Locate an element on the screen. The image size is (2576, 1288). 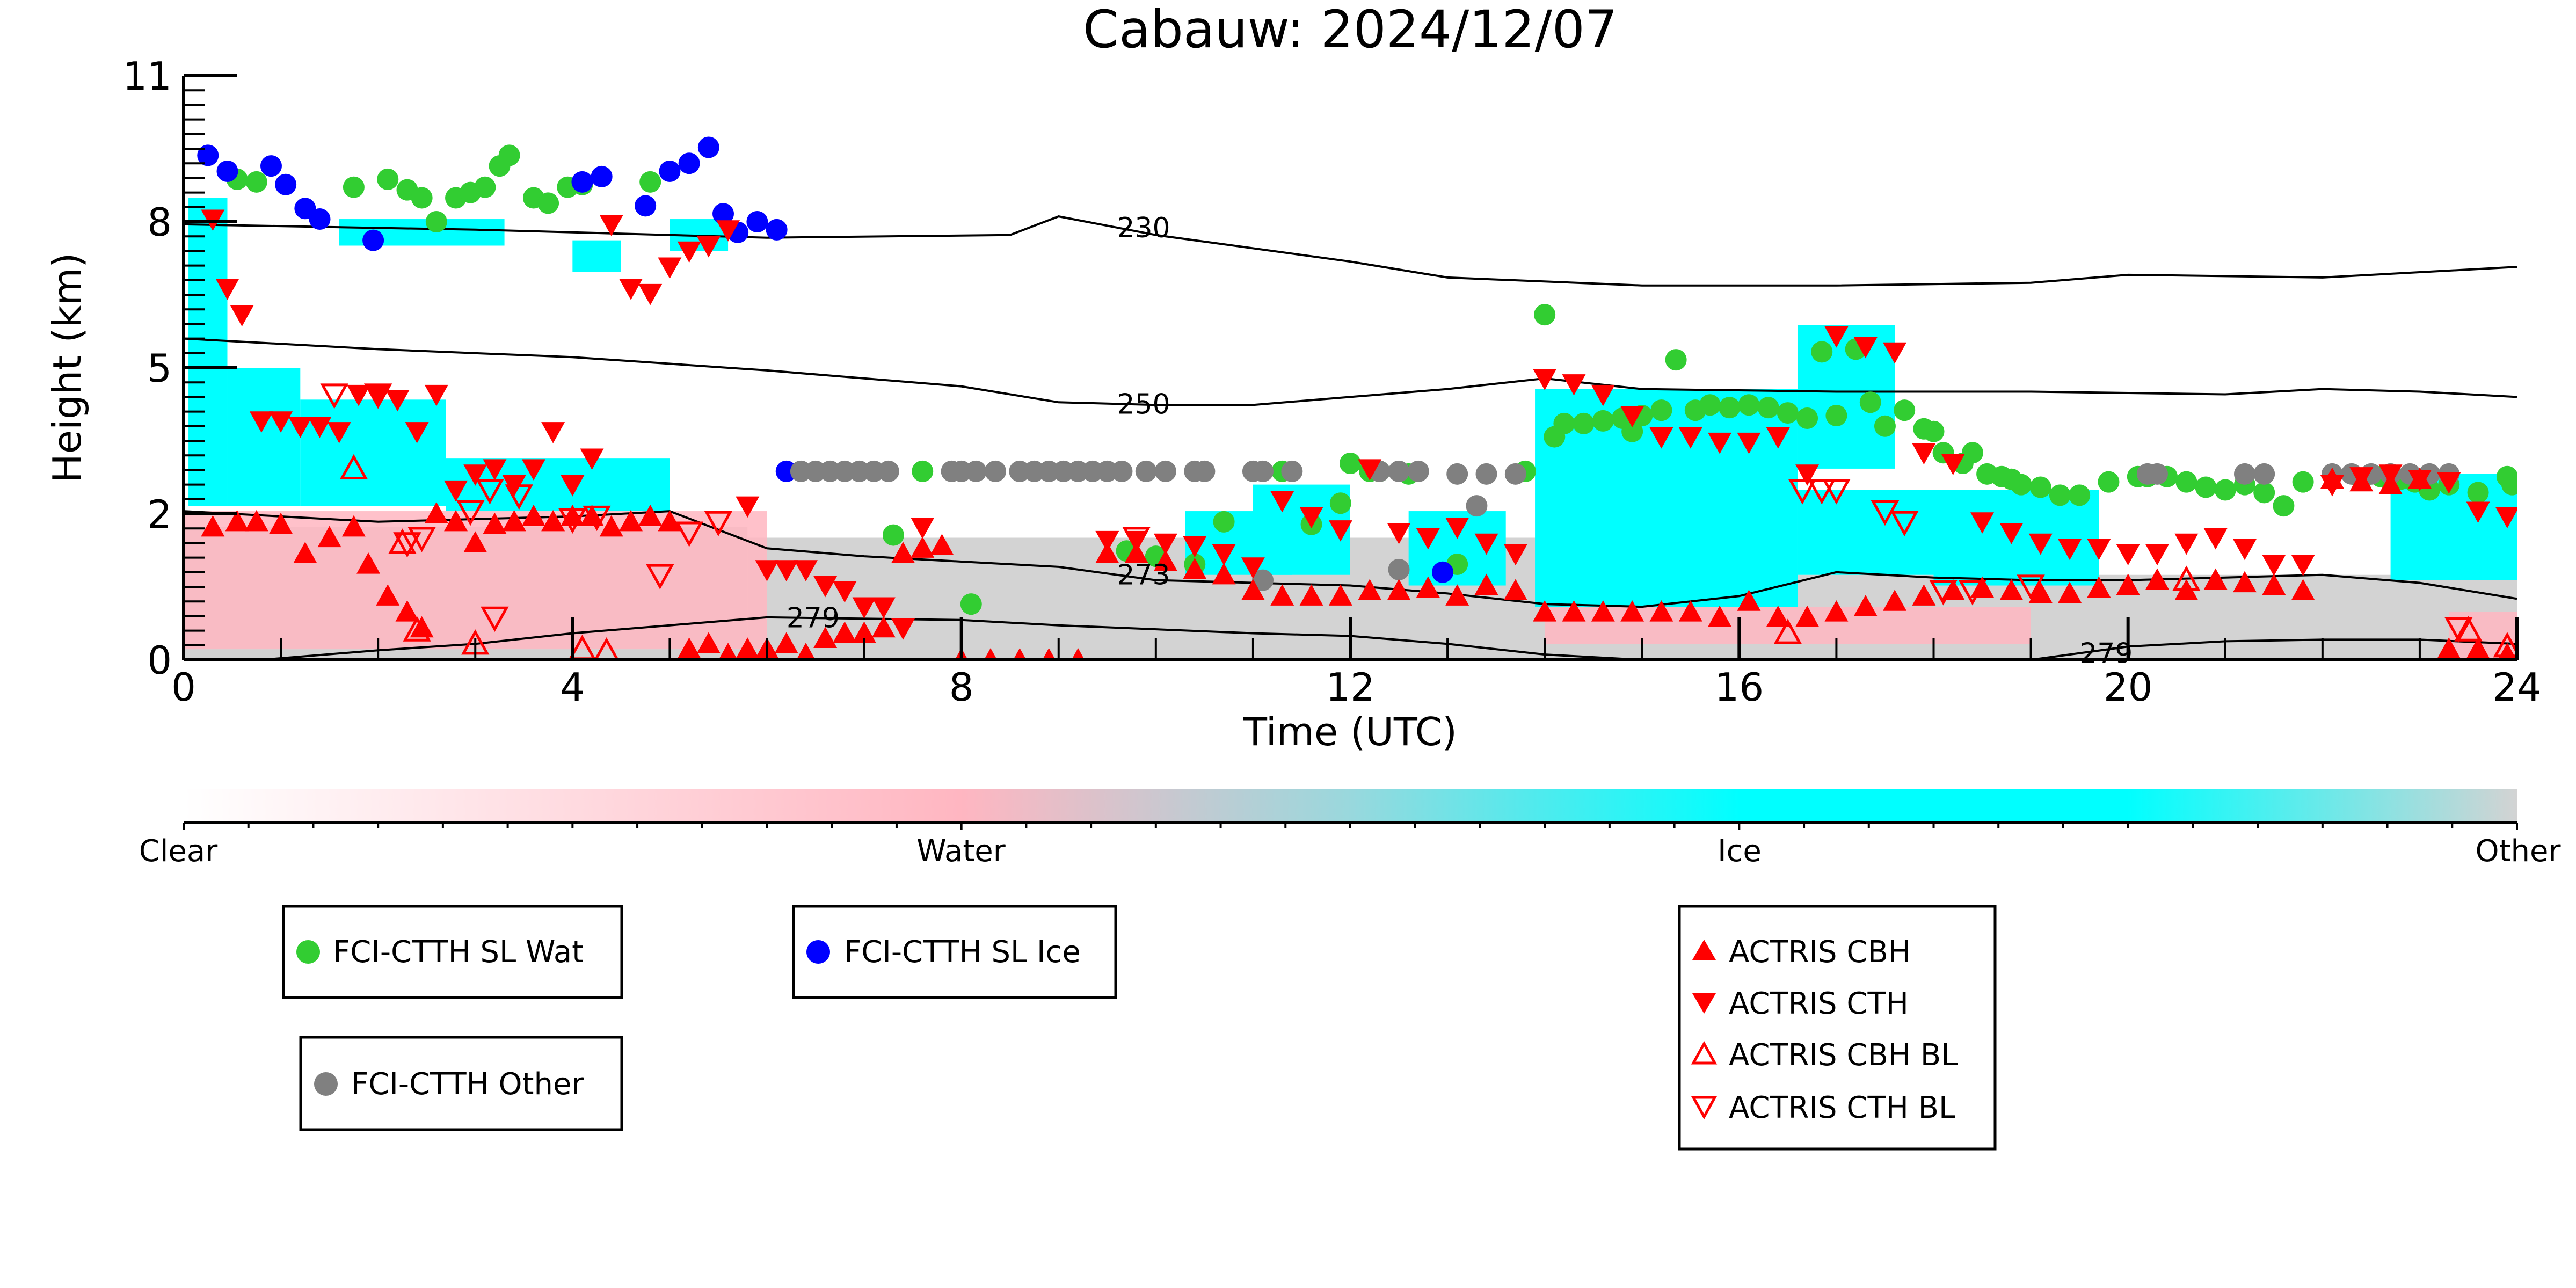
legend-box is located at coordinates (461, 1083).